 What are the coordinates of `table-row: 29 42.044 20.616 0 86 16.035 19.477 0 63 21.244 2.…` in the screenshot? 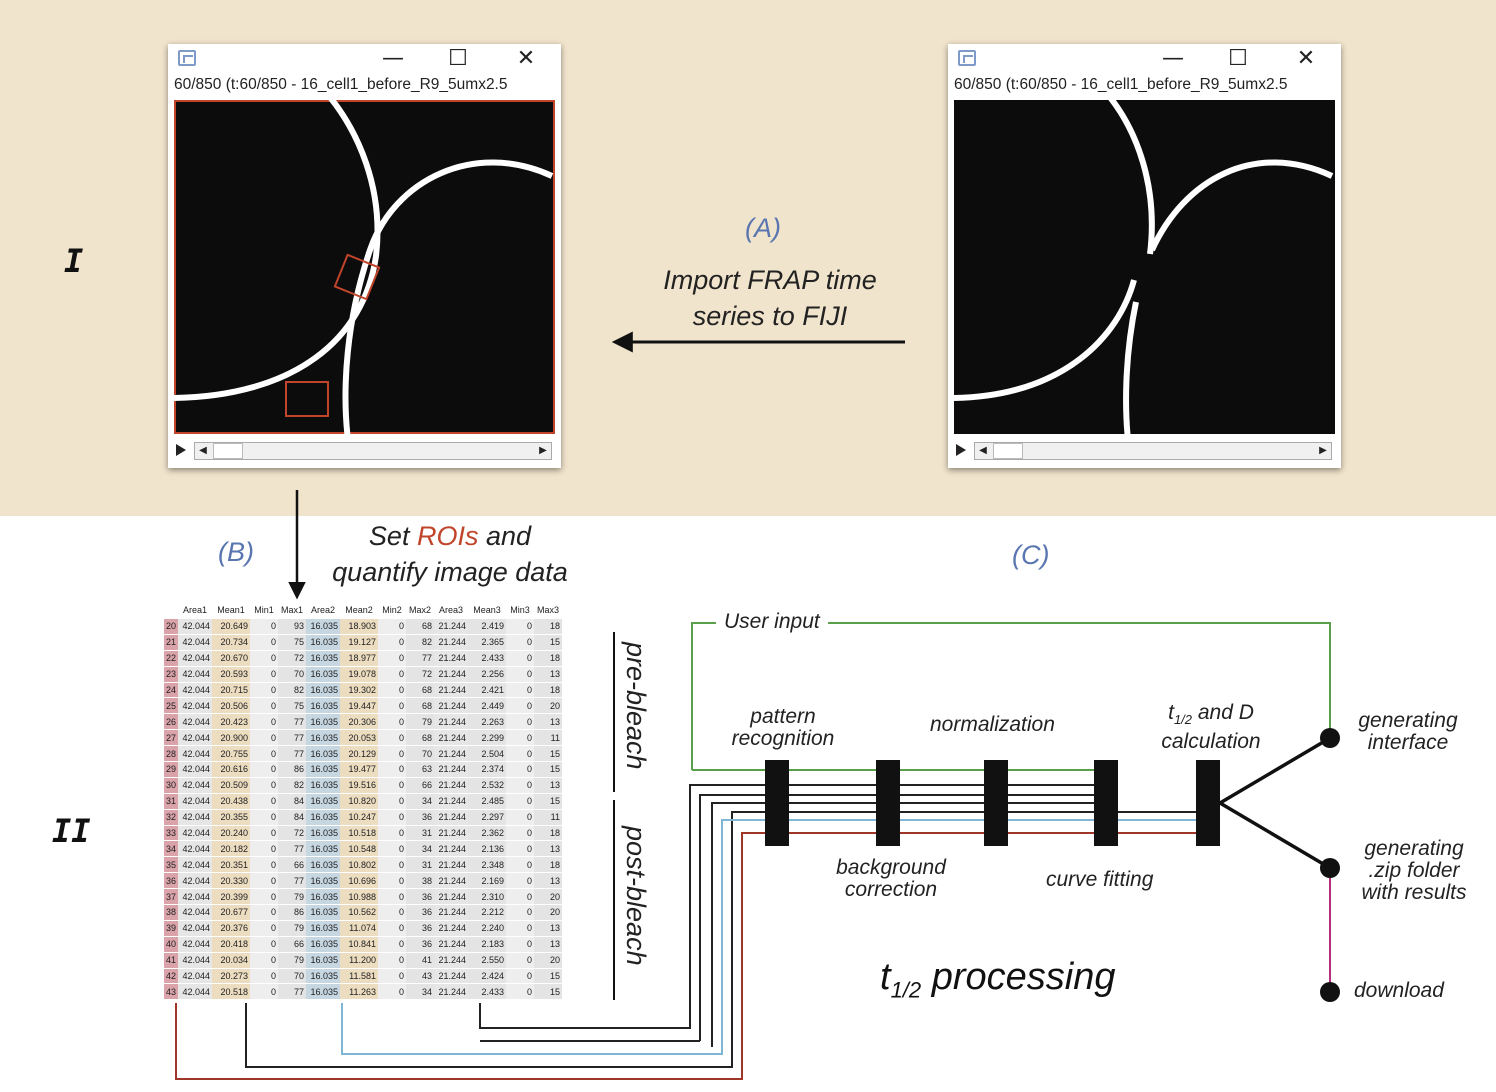 It's located at (363, 769).